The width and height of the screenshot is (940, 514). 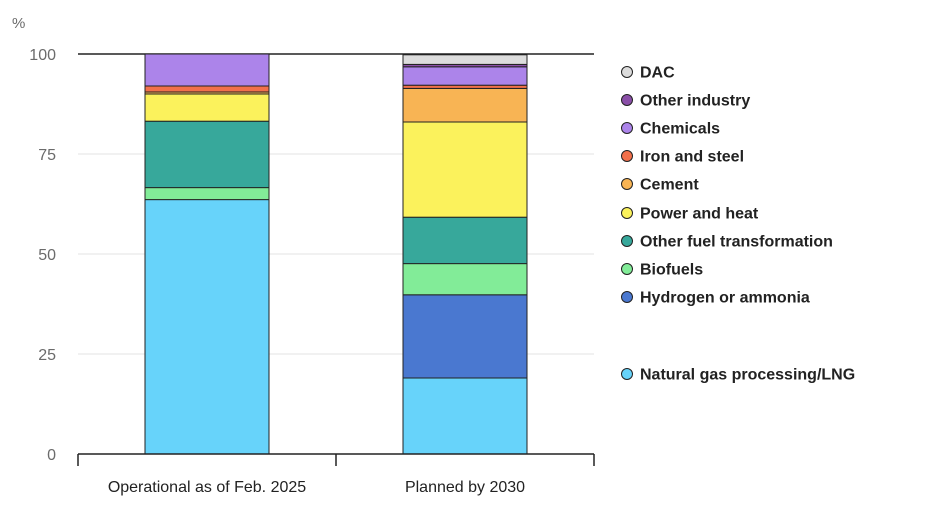 What do you see at coordinates (680, 129) in the screenshot?
I see `legend-label-chemicals: Chemicals` at bounding box center [680, 129].